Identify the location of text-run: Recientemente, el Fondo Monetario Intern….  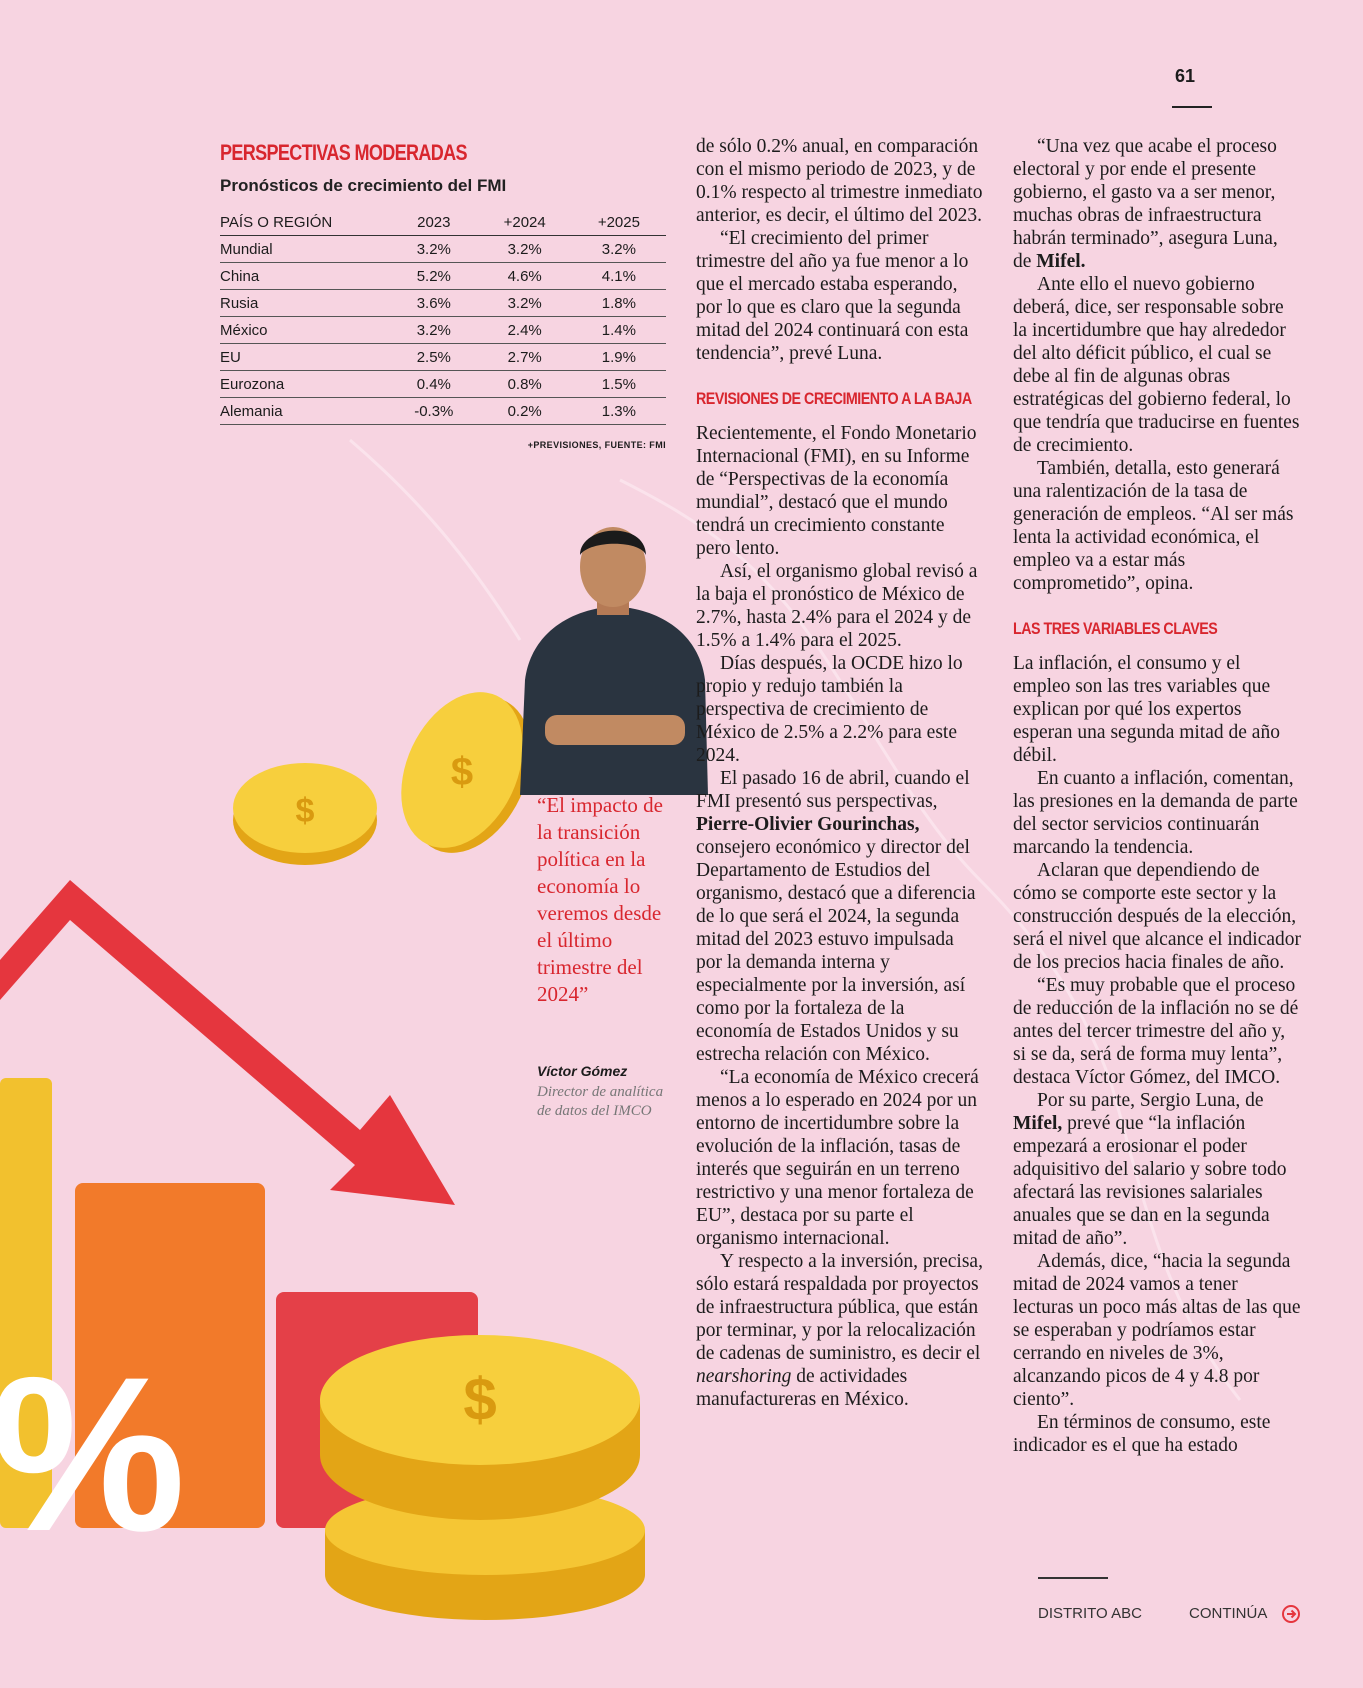
(836, 491).